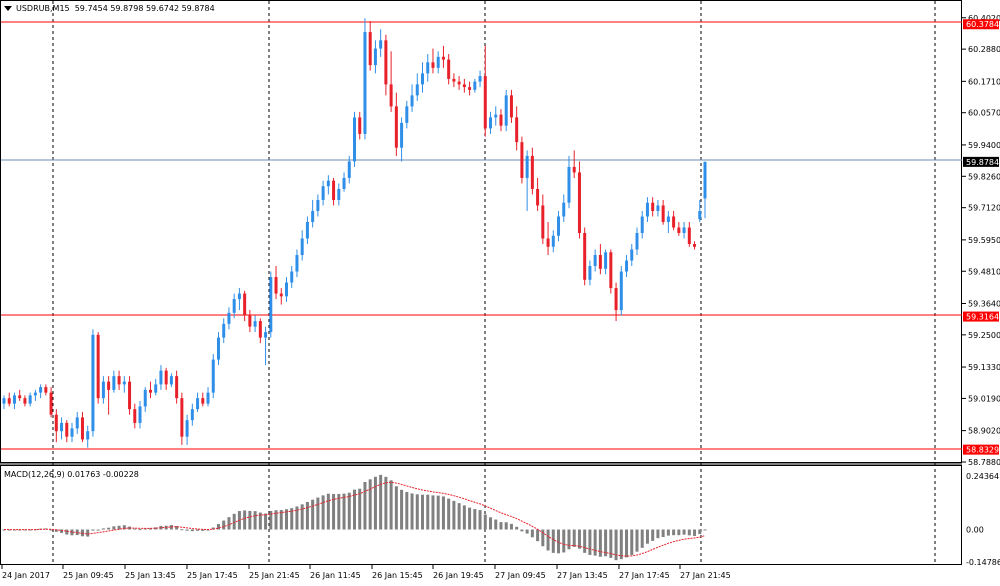 This screenshot has height=586, width=1000. What do you see at coordinates (8, 8) in the screenshot?
I see `dropdown-triangle-icon` at bounding box center [8, 8].